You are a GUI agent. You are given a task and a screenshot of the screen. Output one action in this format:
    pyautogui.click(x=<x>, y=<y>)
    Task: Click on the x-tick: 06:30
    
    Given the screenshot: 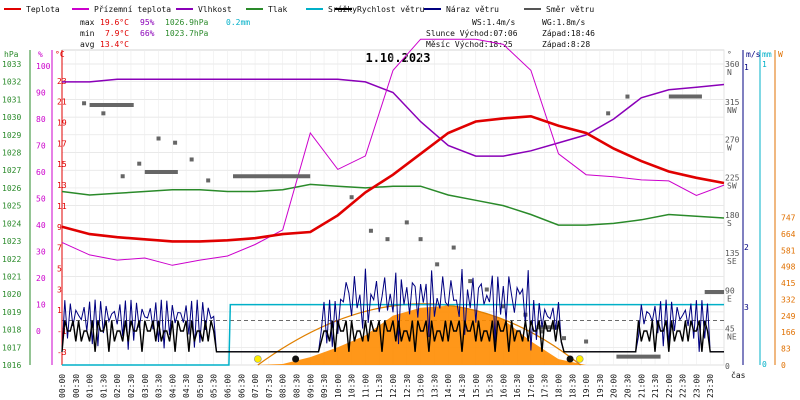 What is the action you would take?
    pyautogui.click(x=241, y=386)
    